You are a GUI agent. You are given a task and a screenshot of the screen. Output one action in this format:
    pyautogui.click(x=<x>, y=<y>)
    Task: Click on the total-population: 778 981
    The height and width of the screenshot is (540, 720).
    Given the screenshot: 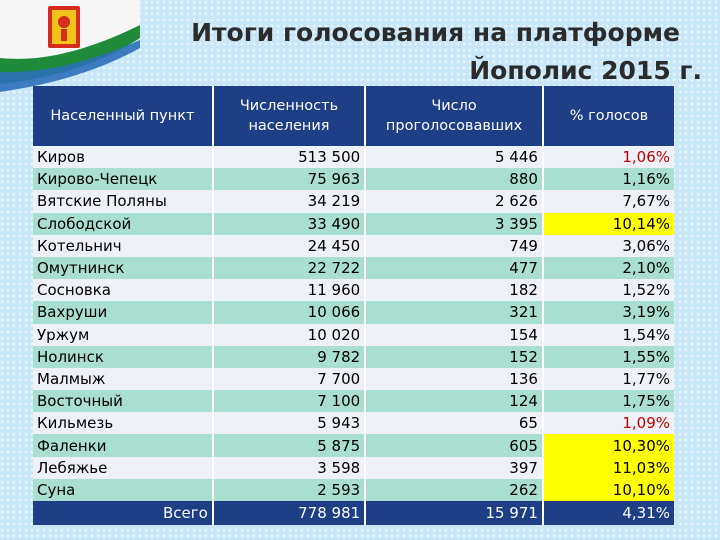 What is the action you would take?
    pyautogui.click(x=289, y=513)
    